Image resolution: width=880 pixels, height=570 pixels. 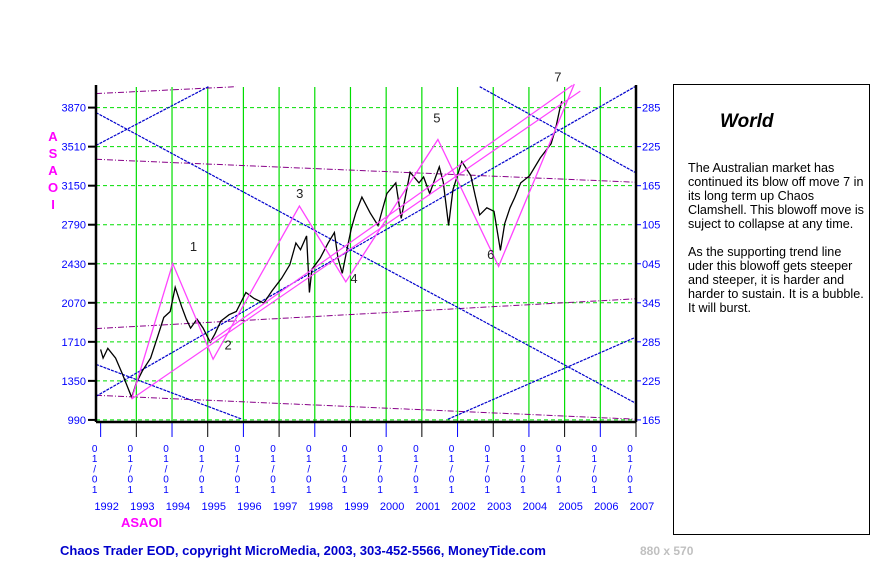 What do you see at coordinates (74, 343) in the screenshot?
I see `y-tick-label: 1710` at bounding box center [74, 343].